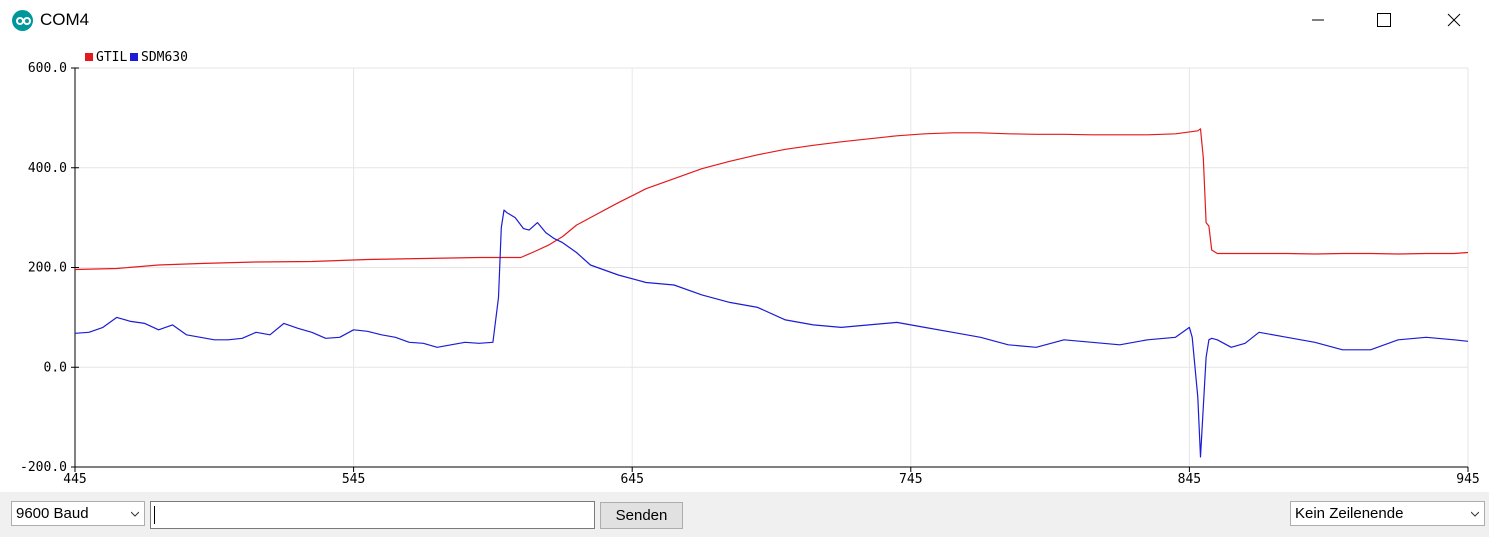 The image size is (1489, 537). Describe the element at coordinates (111, 57) in the screenshot. I see `legend-label: GTIL` at that location.